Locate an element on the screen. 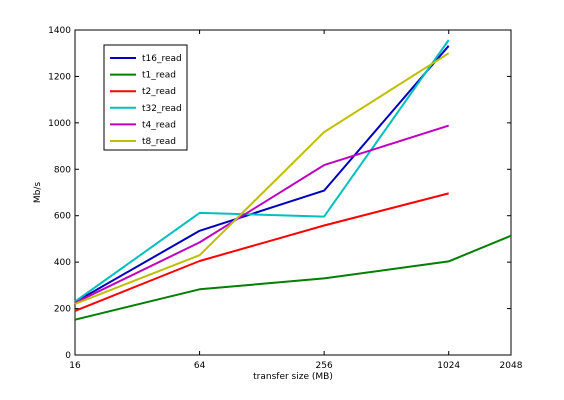 The width and height of the screenshot is (564, 400). x-axis-label: transfer size (MB) is located at coordinates (293, 377).